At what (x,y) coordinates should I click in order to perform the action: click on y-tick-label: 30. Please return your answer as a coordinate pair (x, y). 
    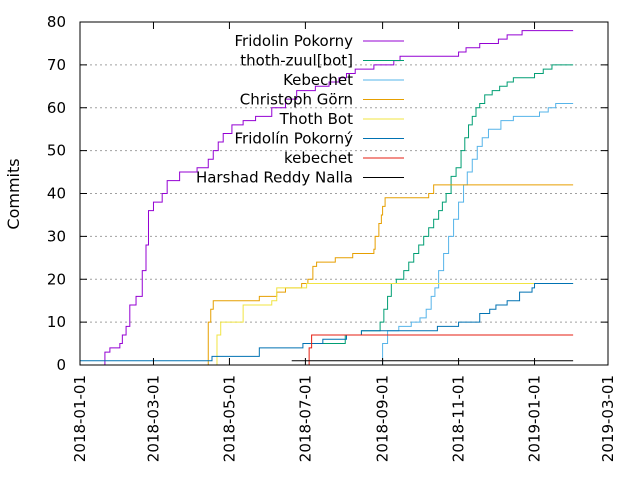
    Looking at the image, I should click on (56, 236).